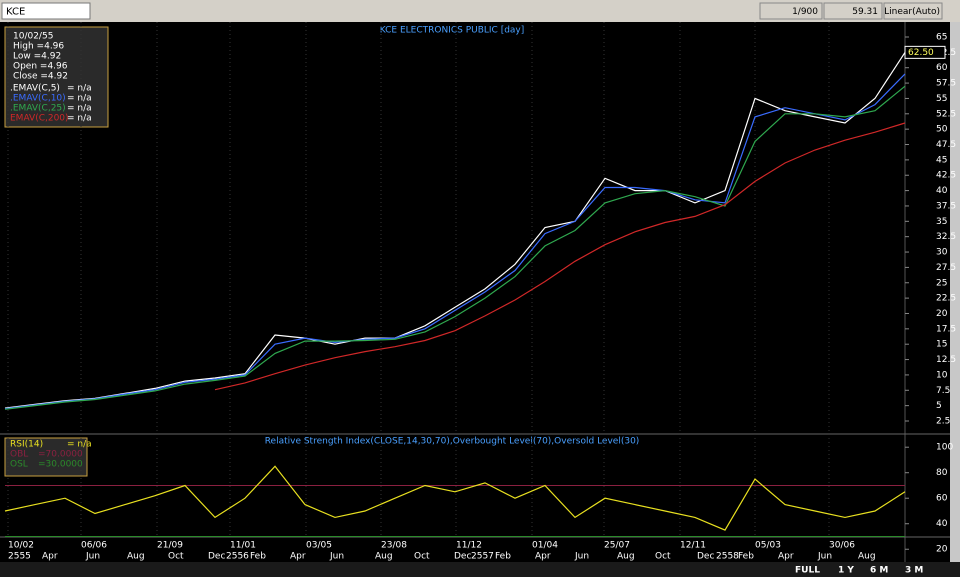  I want to click on position-box, so click(791, 11).